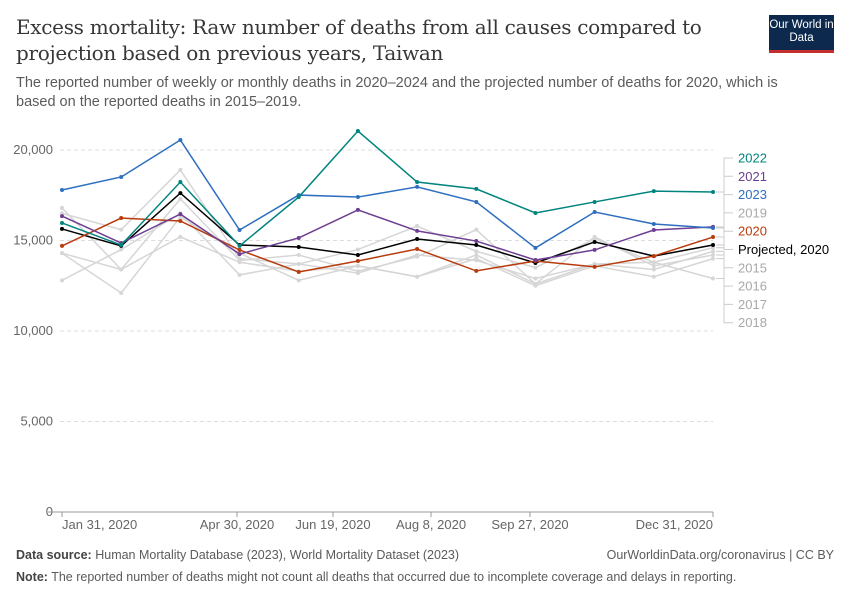  I want to click on source-url: OurWorldinData.org/coronavirus | CC BY, so click(720, 555).